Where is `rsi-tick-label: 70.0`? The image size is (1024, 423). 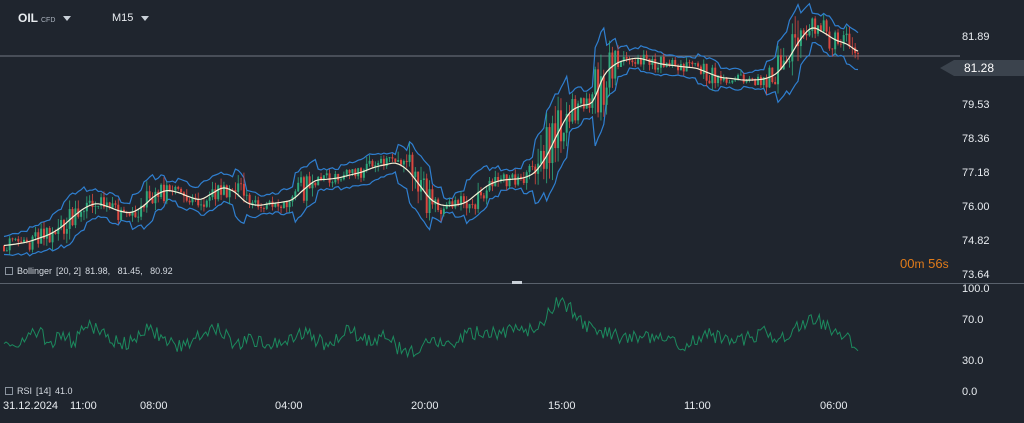
rsi-tick-label: 70.0 is located at coordinates (973, 319).